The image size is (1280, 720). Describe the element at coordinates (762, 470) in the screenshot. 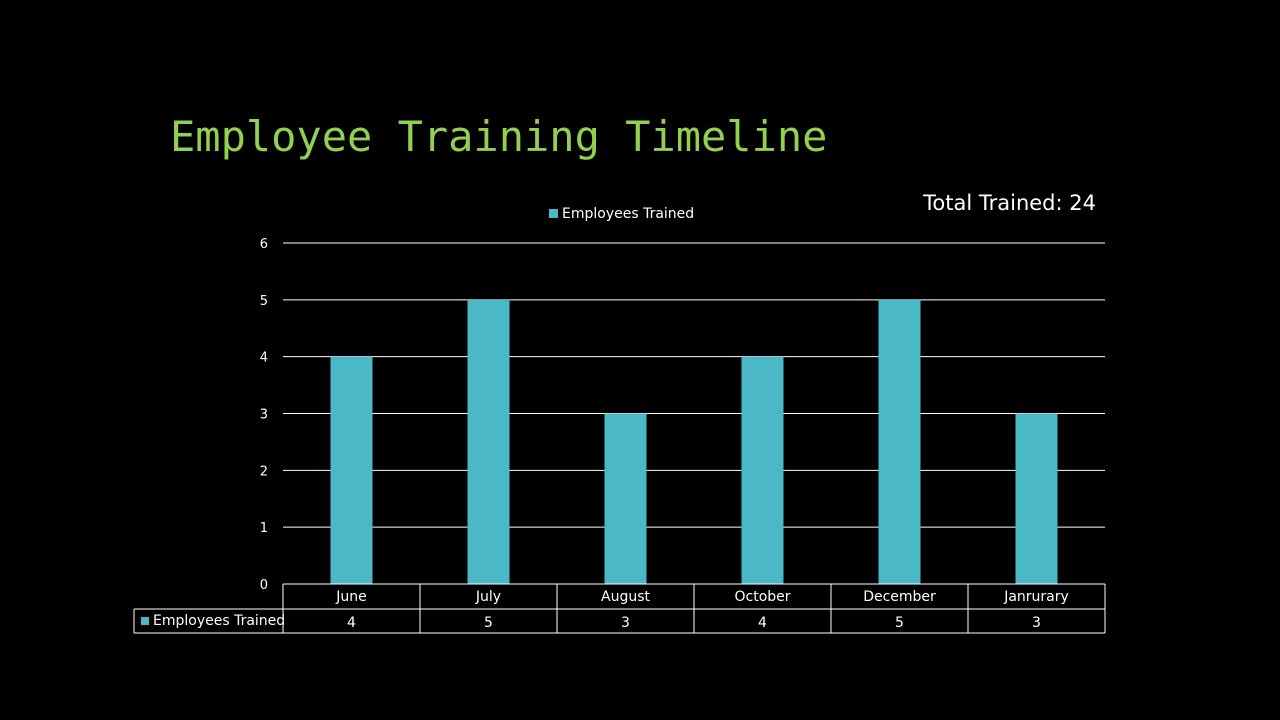

I see `bar-october` at that location.